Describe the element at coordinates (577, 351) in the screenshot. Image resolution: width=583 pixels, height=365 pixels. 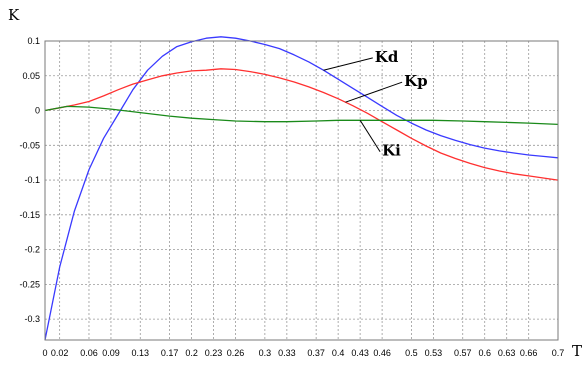
I see `x-axis-label: T` at that location.